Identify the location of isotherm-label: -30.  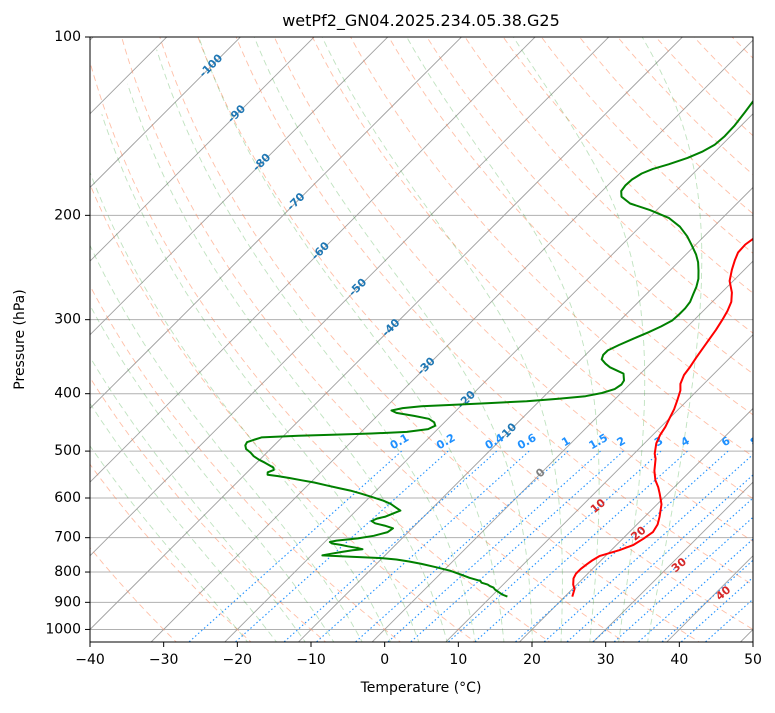
(426, 365).